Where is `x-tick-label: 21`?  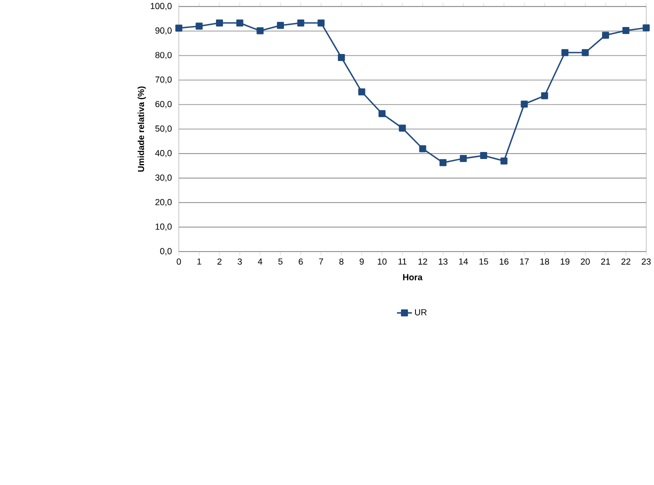
x-tick-label: 21 is located at coordinates (605, 261).